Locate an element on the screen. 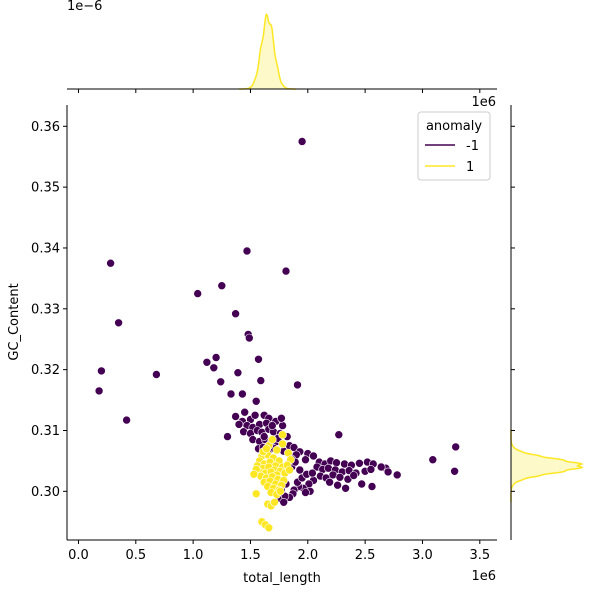 The width and height of the screenshot is (600, 600). right-marginal-ticks is located at coordinates (513, 308).